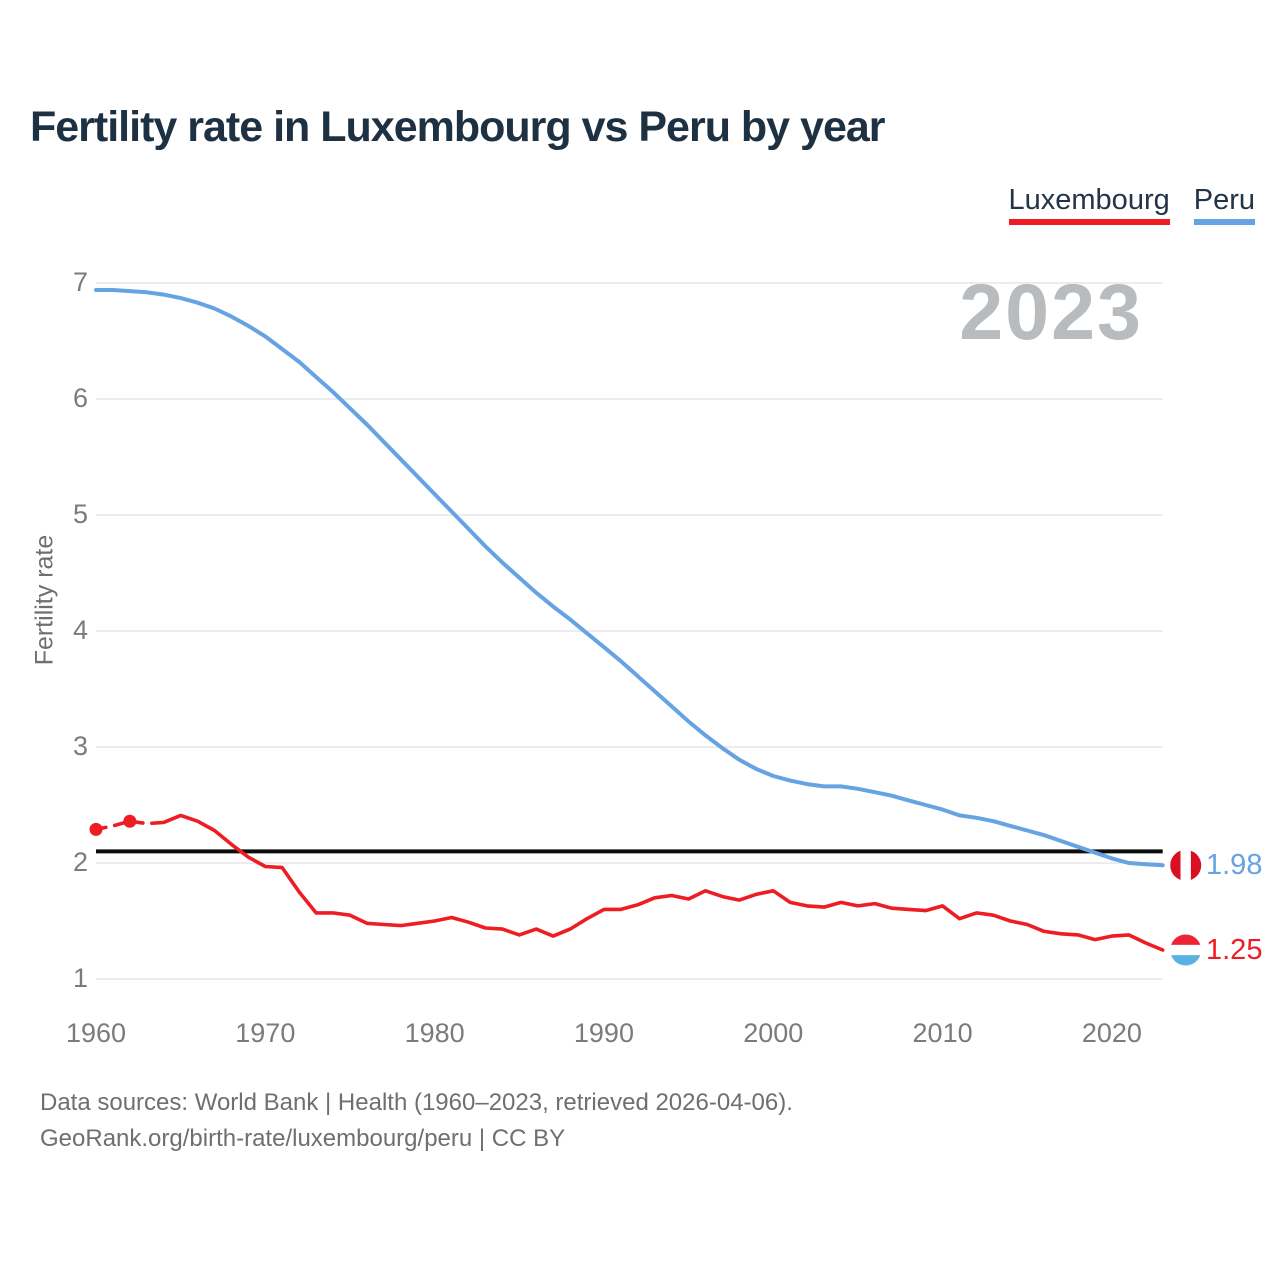 The width and height of the screenshot is (1280, 1280). Describe the element at coordinates (1186, 865) in the screenshot. I see `peru-flag-icon` at that location.